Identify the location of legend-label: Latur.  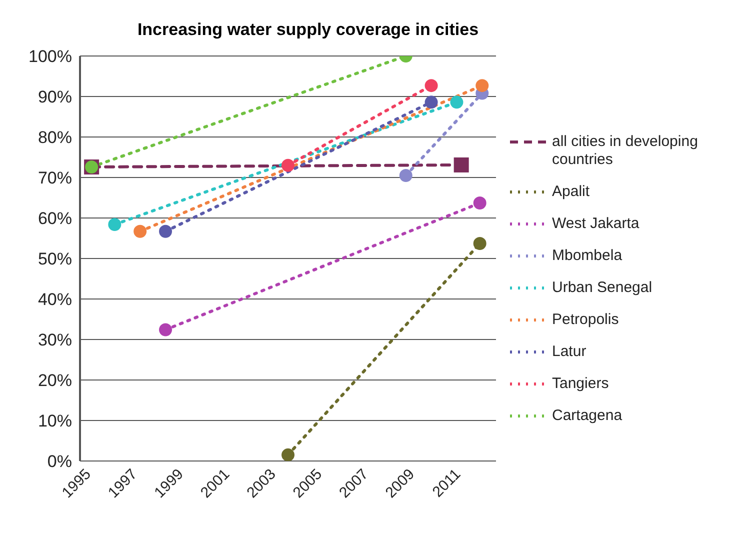
(569, 352).